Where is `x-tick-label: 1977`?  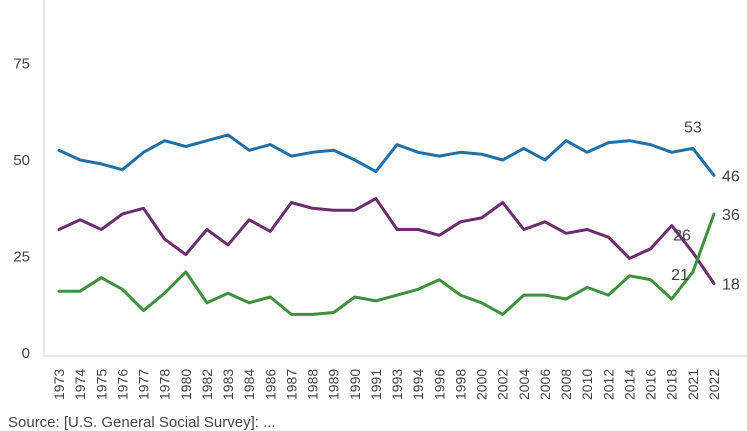 x-tick-label: 1977 is located at coordinates (144, 384).